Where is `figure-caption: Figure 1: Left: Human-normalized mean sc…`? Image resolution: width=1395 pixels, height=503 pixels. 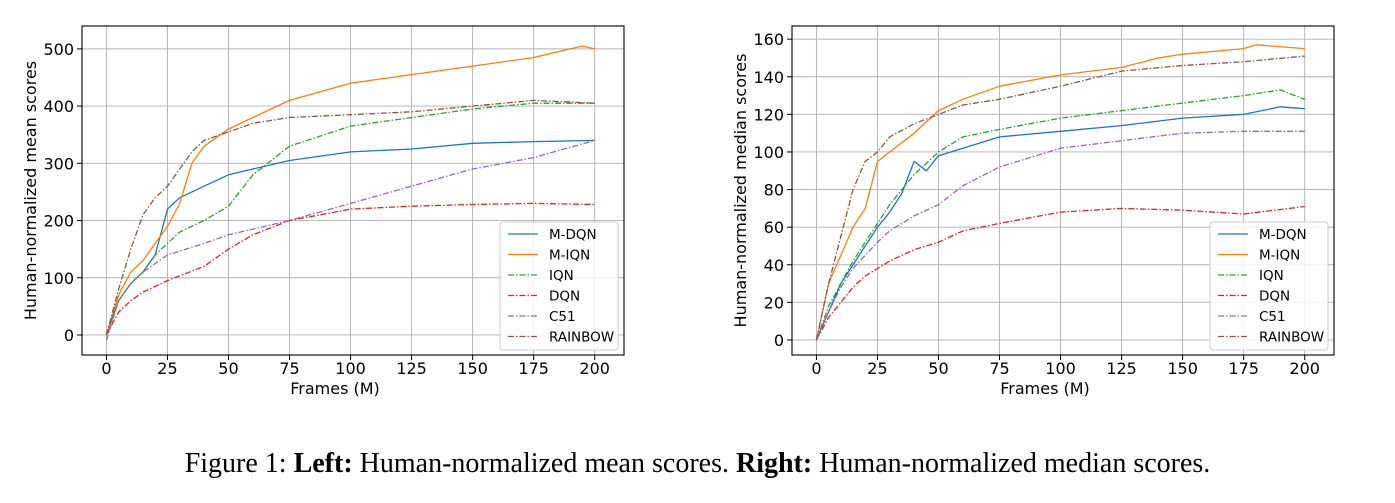
figure-caption: Figure 1: Left: Human-normalized mean sc… is located at coordinates (697, 464).